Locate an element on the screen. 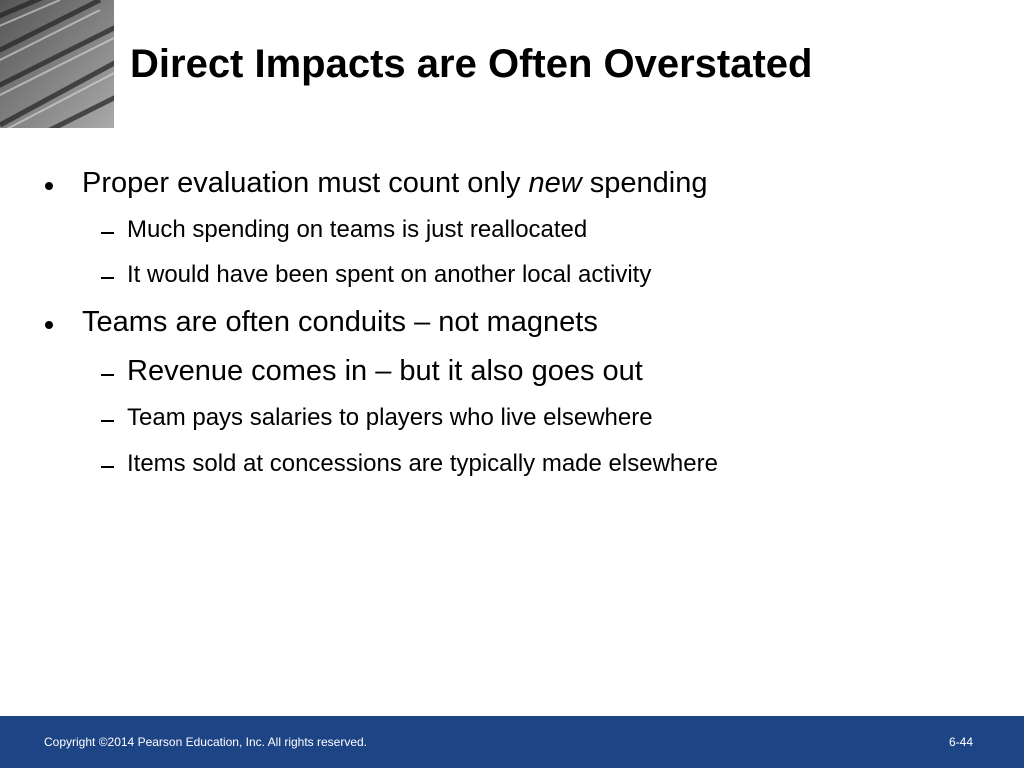  bullet-text: Teams are often conduits – not magnets is located at coordinates (340, 322).